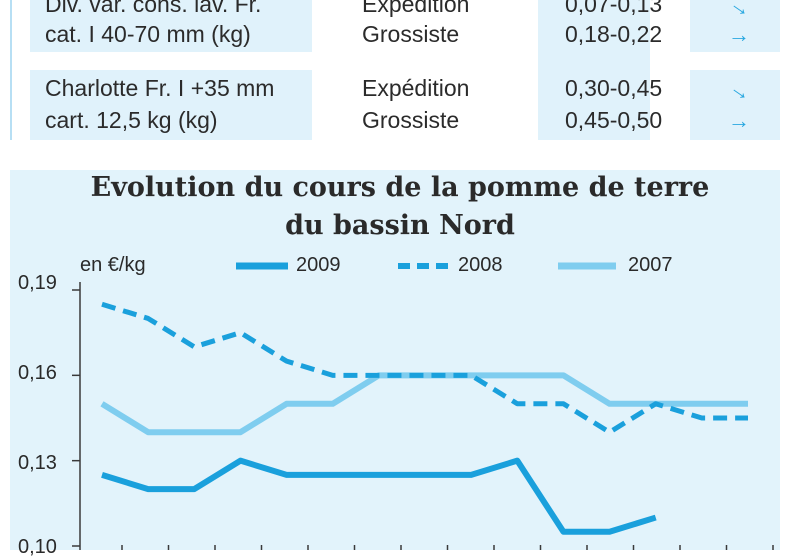 This screenshot has width=800, height=559. What do you see at coordinates (614, 88) in the screenshot?
I see `row2-price1: 0,30-0,45` at bounding box center [614, 88].